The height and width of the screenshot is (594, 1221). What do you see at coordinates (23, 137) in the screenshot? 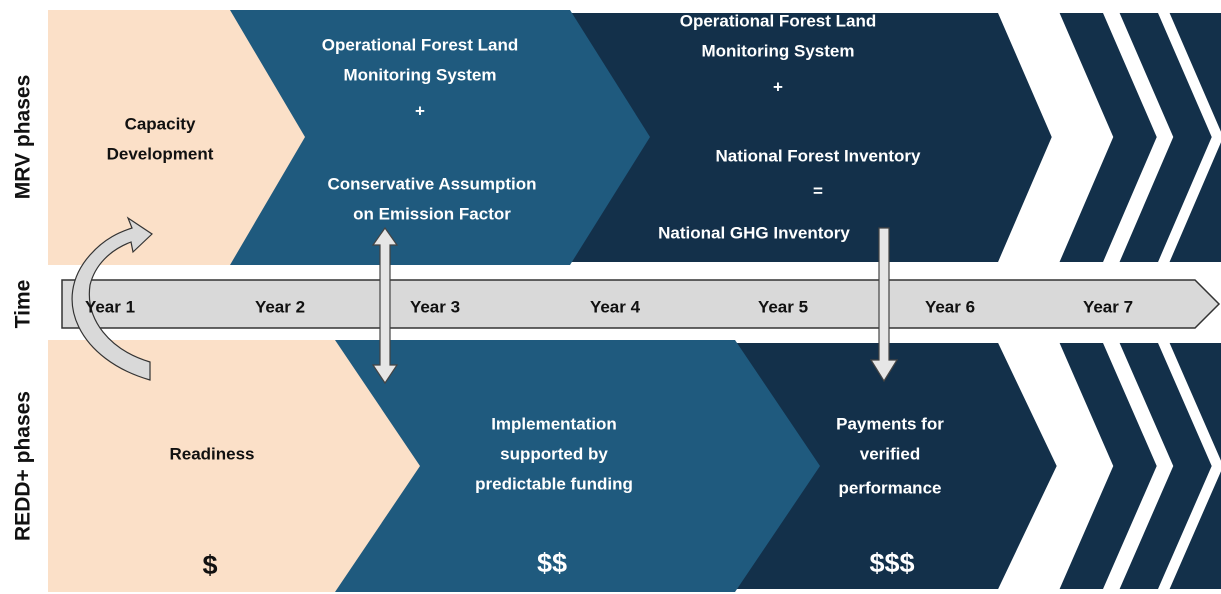
I see `side-label: MRV phases` at bounding box center [23, 137].